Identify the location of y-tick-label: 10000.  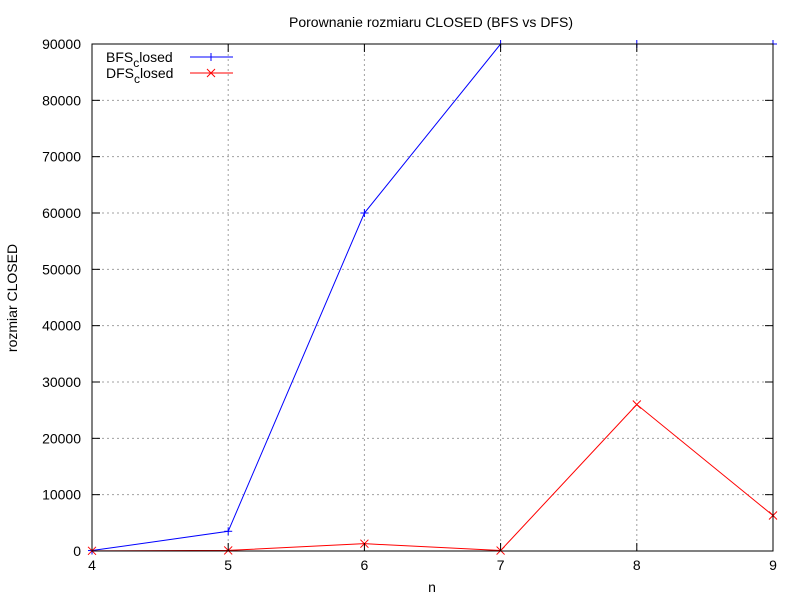
(61, 495).